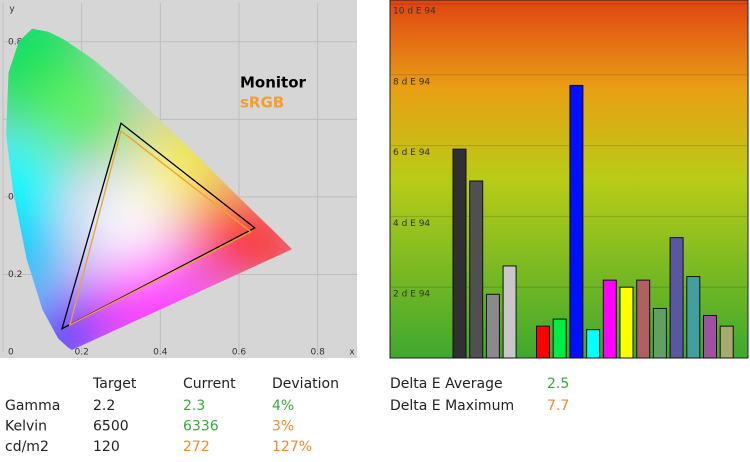  Describe the element at coordinates (239, 353) in the screenshot. I see `x-tick-label: 0.6` at that location.